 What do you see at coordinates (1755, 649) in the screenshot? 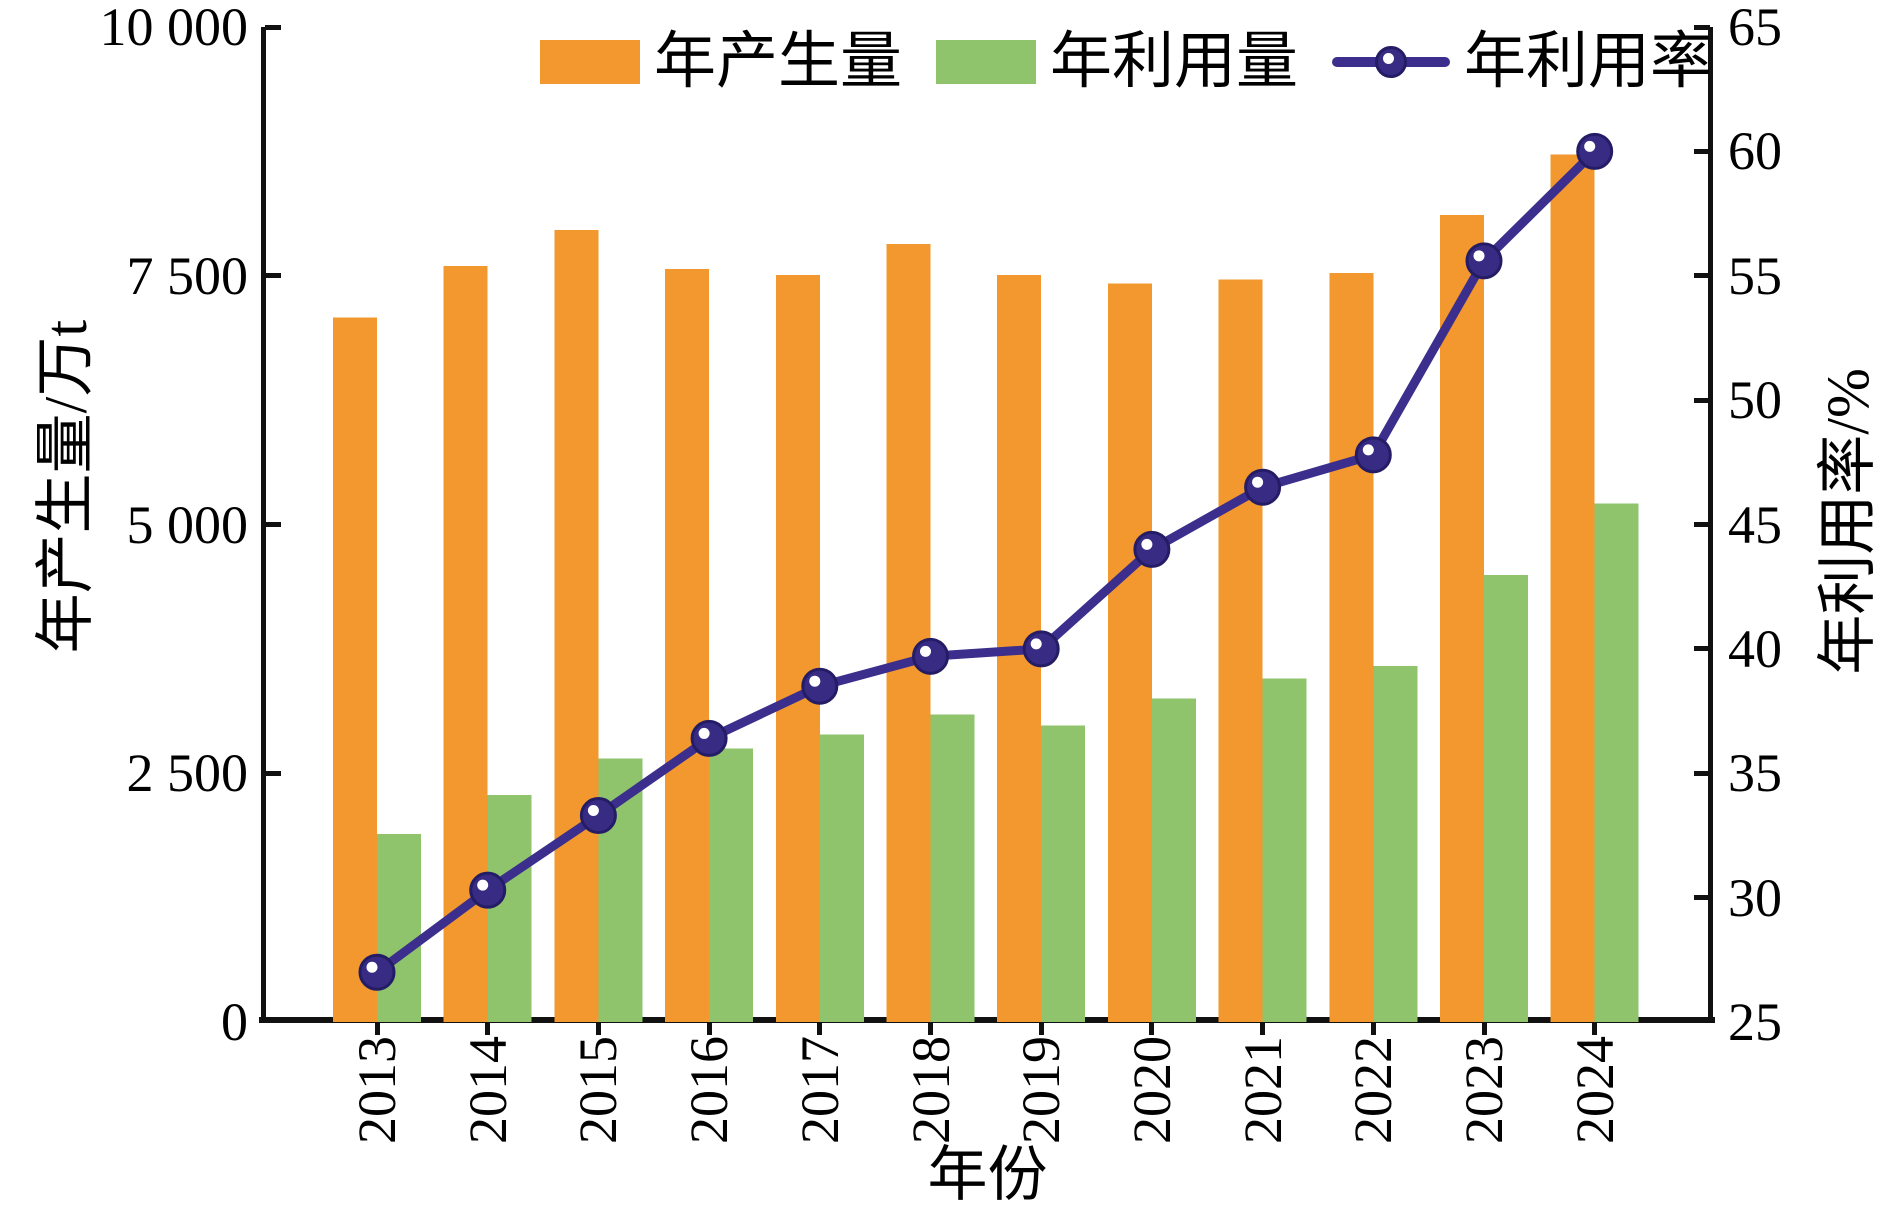
I see `right-axis-ticklabel-40: 40` at bounding box center [1755, 649].